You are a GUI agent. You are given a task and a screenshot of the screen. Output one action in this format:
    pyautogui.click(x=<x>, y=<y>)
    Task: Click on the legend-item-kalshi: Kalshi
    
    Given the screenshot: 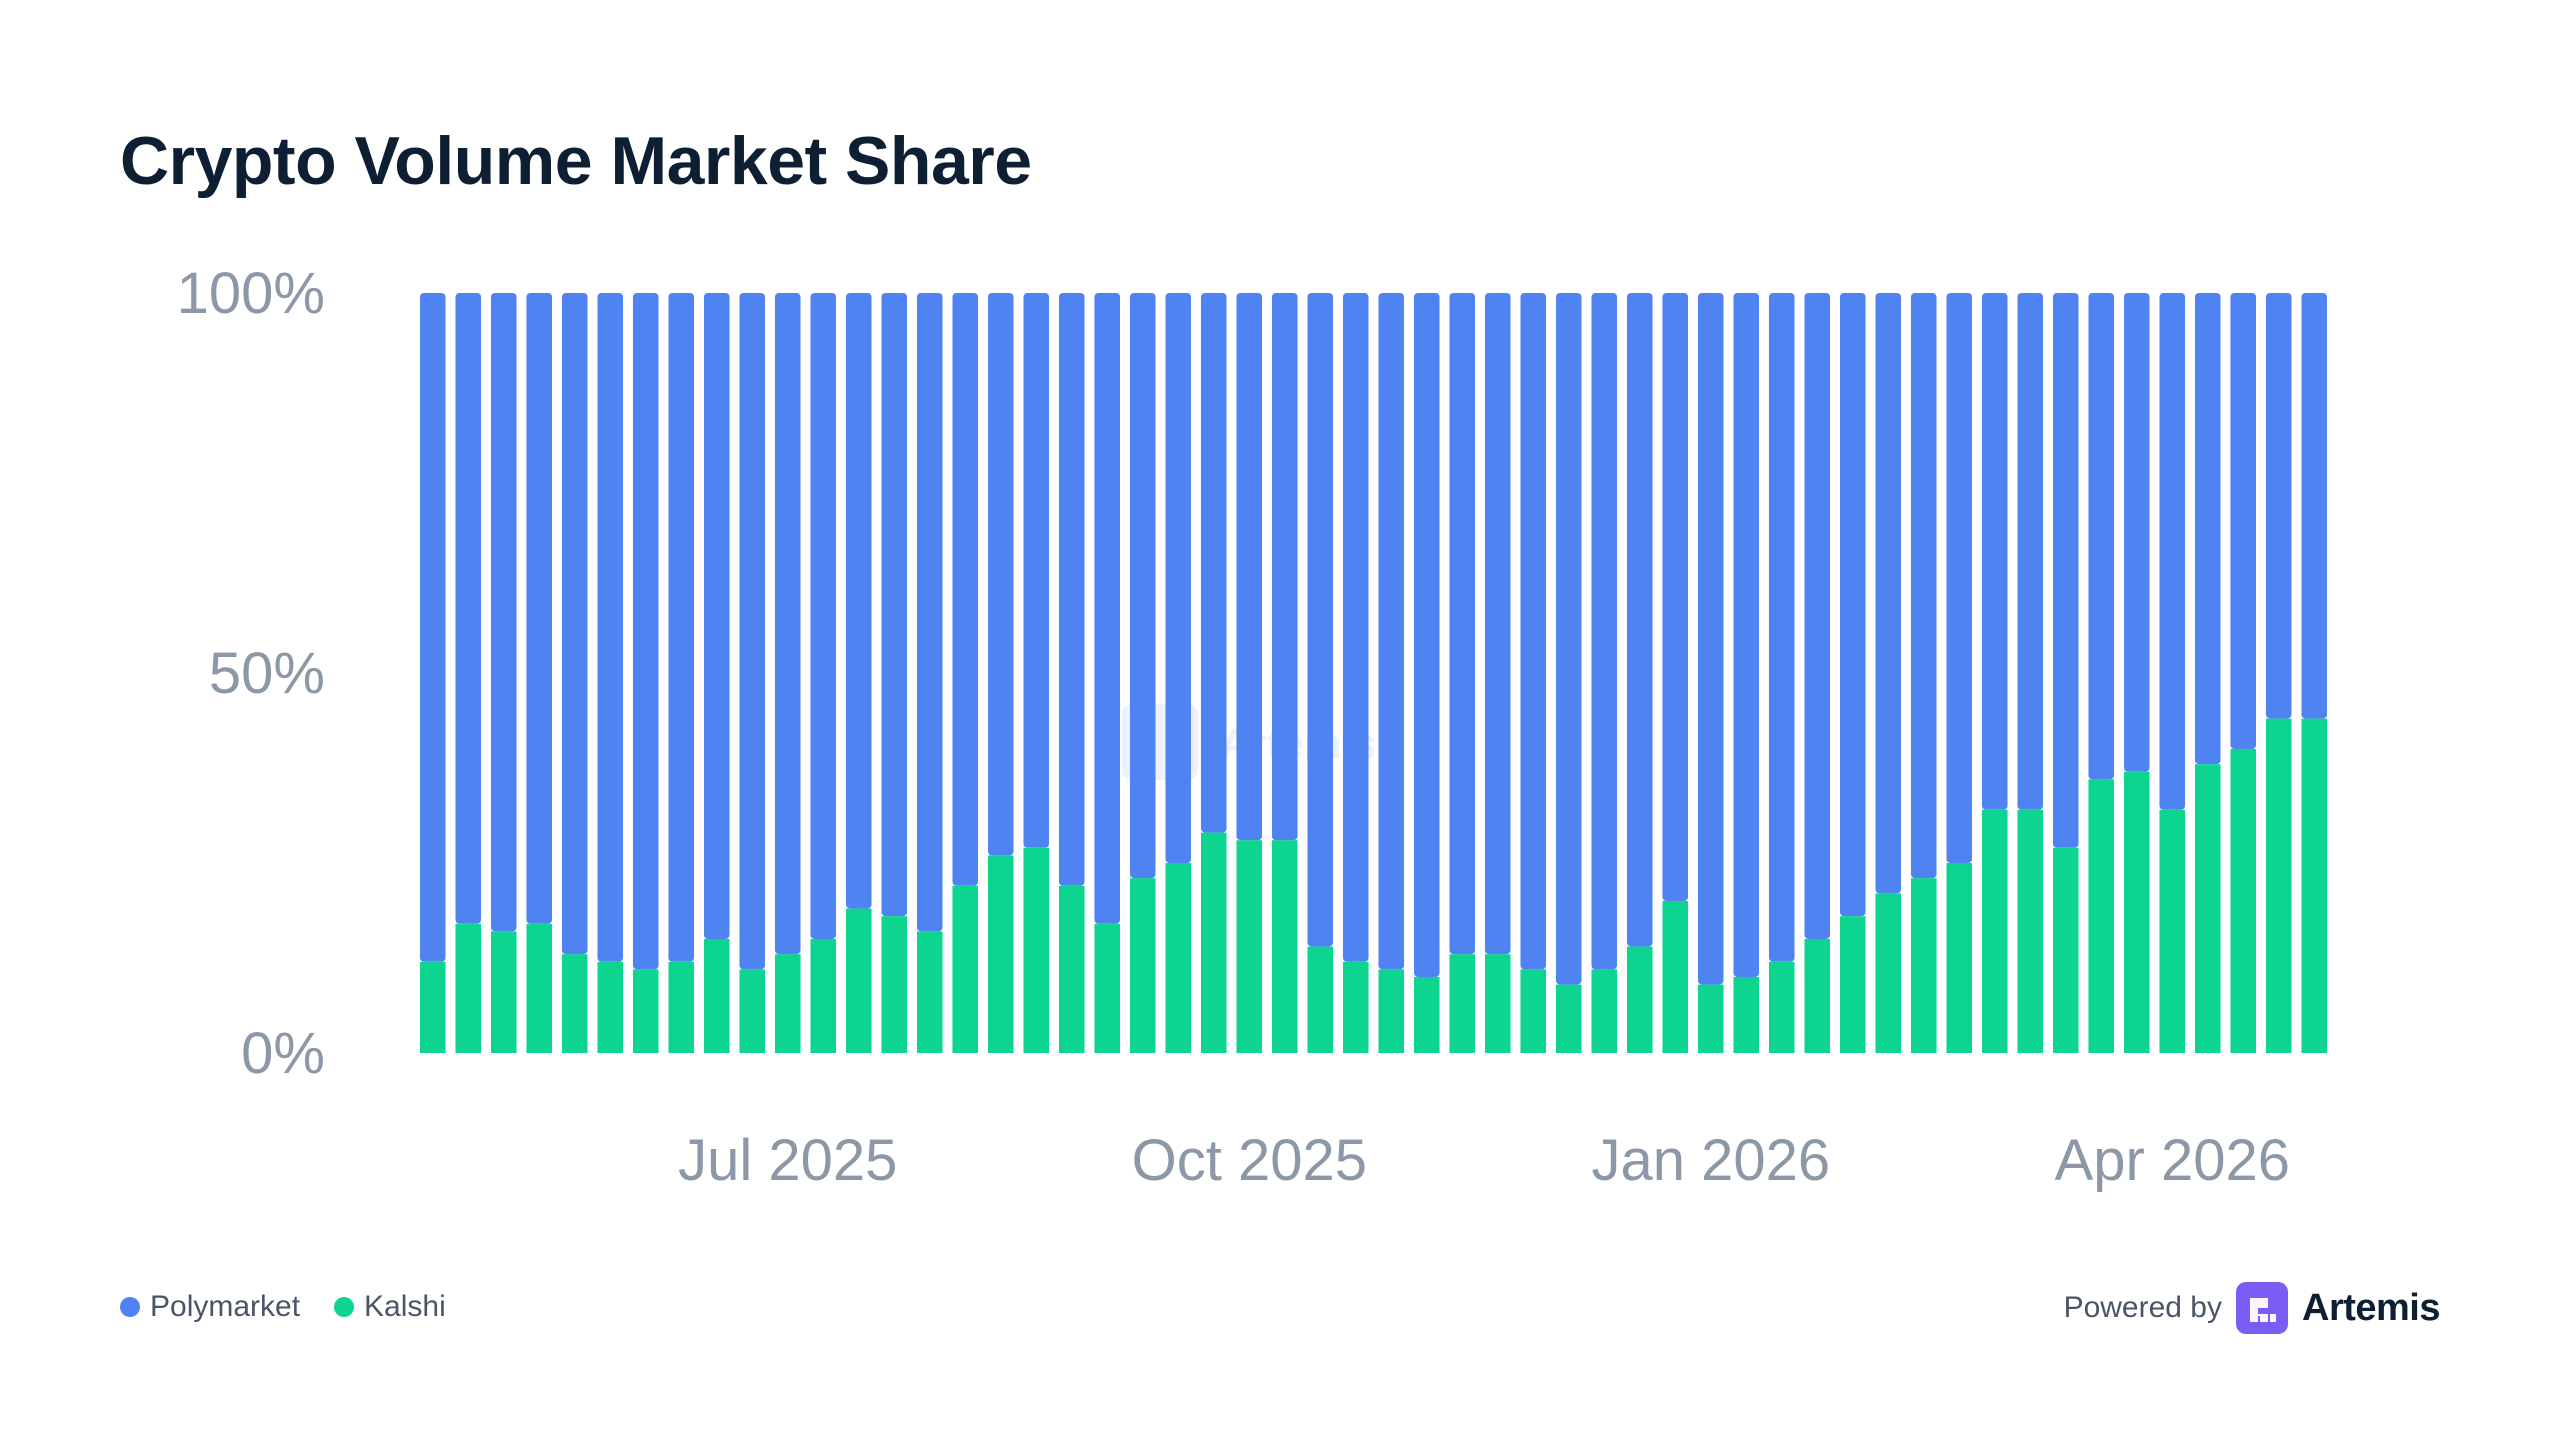 What is the action you would take?
    pyautogui.click(x=390, y=1307)
    